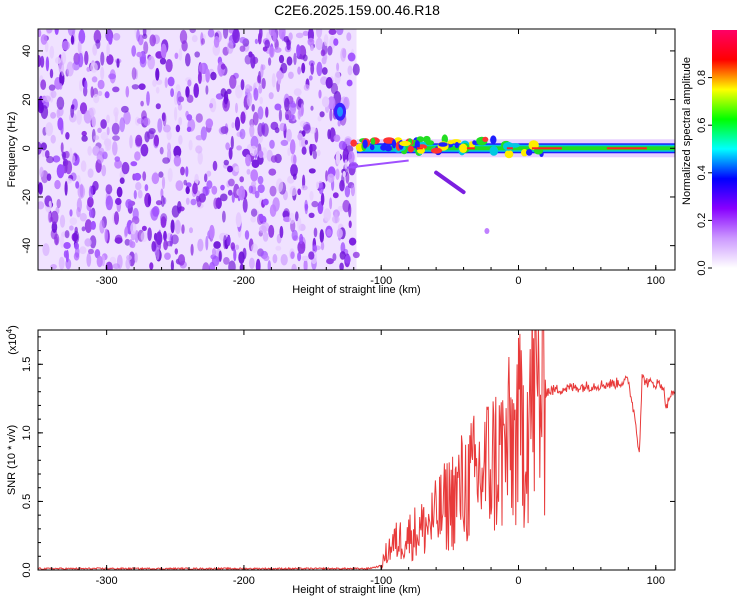  I want to click on x-axis-label: Height of straight line (km), so click(356, 290).